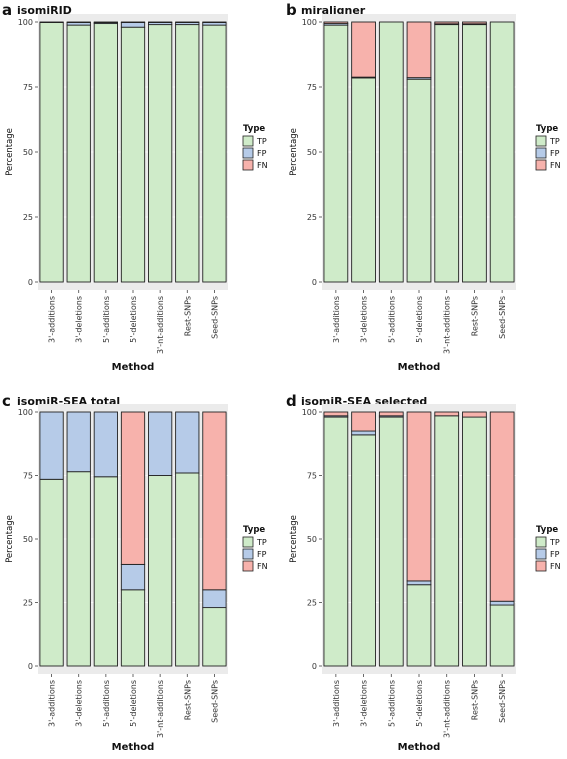  What do you see at coordinates (6, 401) in the screenshot?
I see `panel-letter-c: c` at bounding box center [6, 401].